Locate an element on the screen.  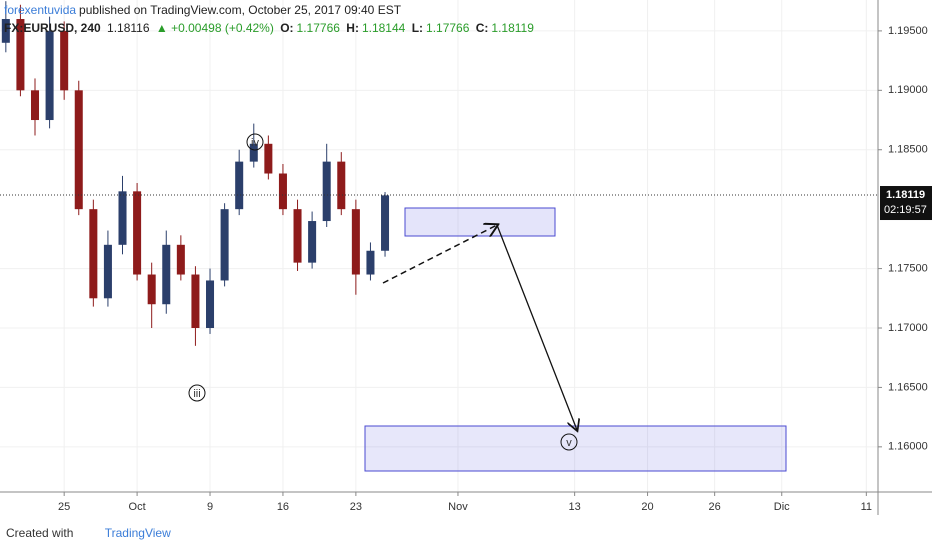
y-tick-label: 1.17000 is located at coordinates (908, 328).